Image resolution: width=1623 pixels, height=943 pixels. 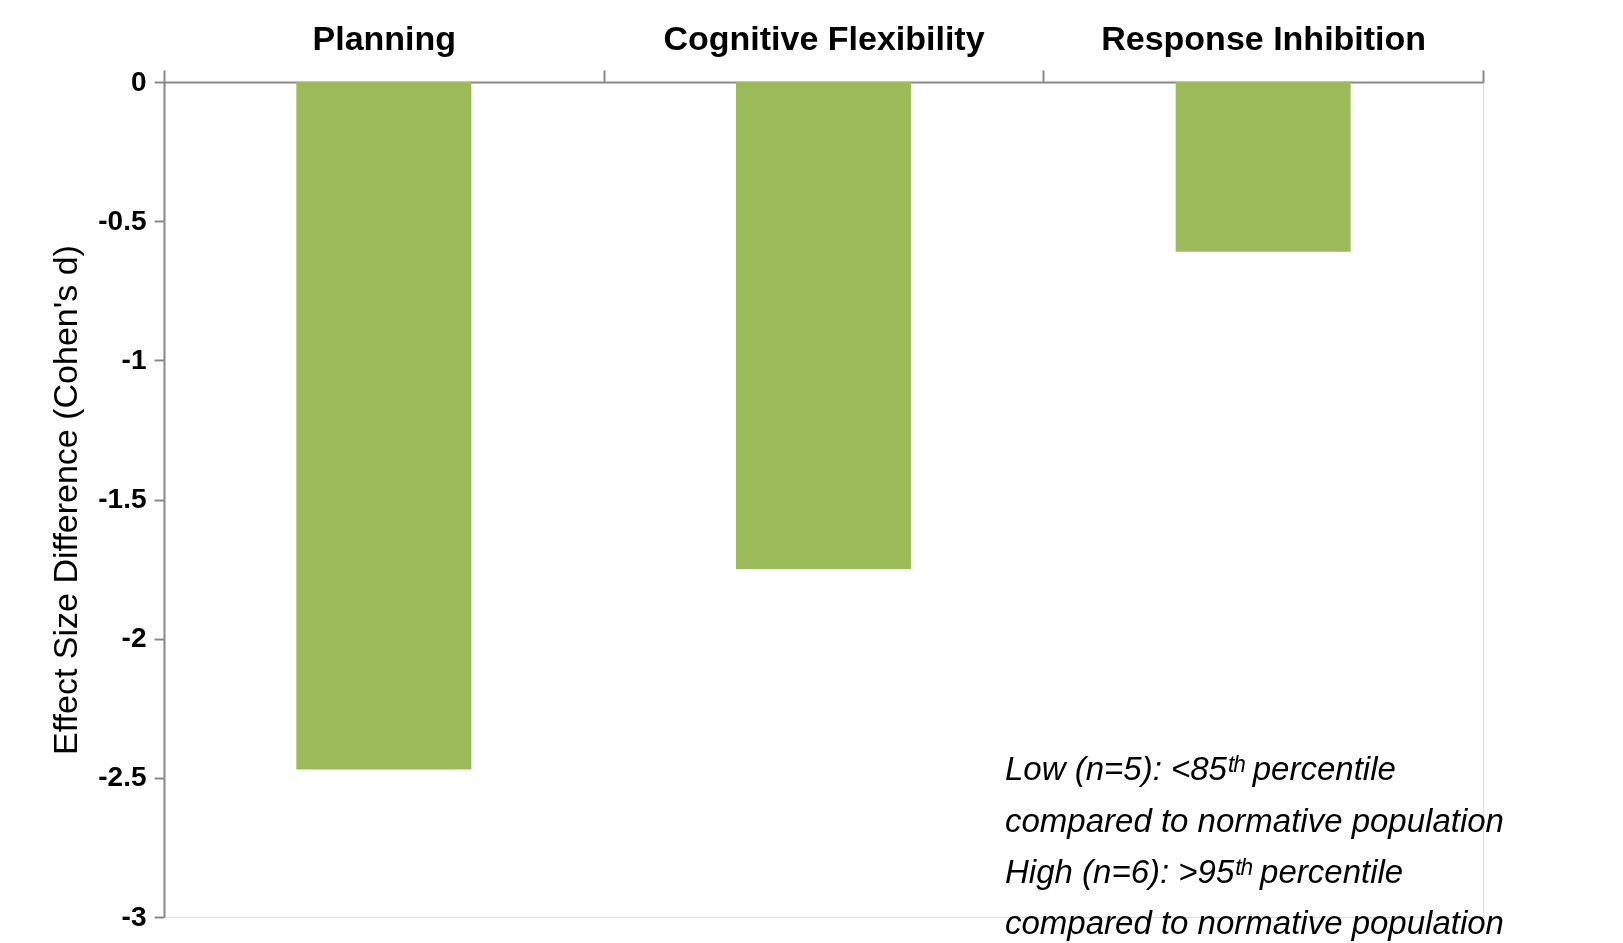 I want to click on annotation: High (n=6): >95ᵗʰ percentile, so click(x=1204, y=871).